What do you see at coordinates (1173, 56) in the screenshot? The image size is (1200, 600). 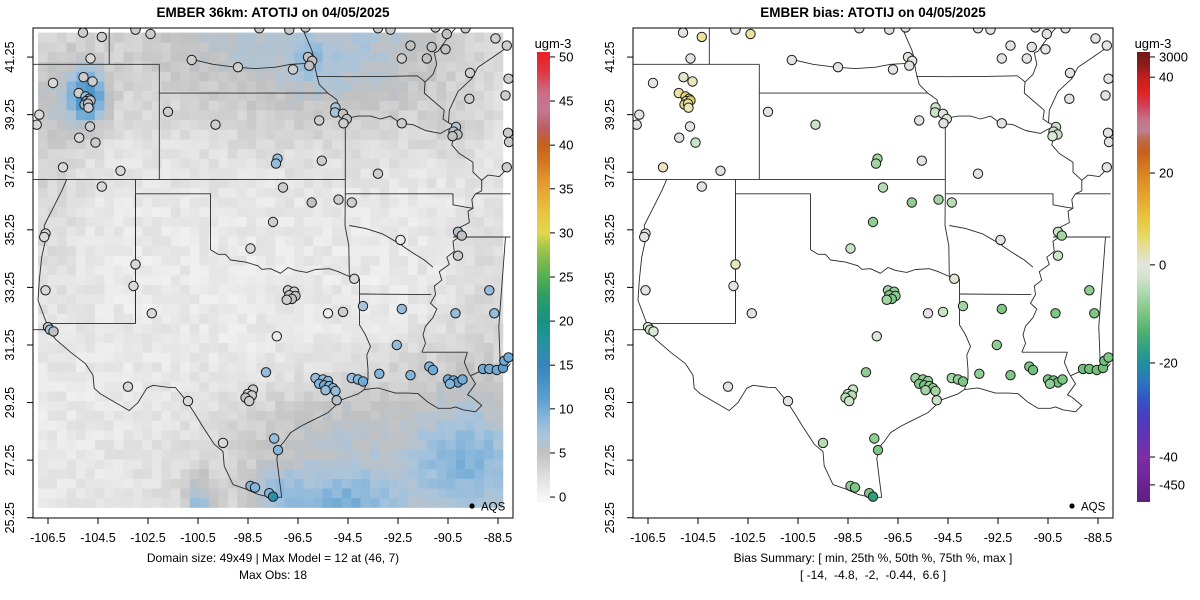 I see `colorbar-tick-label: 3000` at bounding box center [1173, 56].